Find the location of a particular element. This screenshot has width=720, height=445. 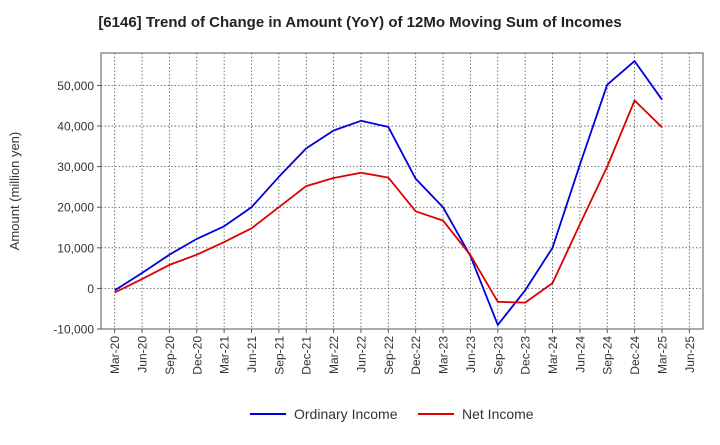

y-tick-label: 50,000 is located at coordinates (75, 86).